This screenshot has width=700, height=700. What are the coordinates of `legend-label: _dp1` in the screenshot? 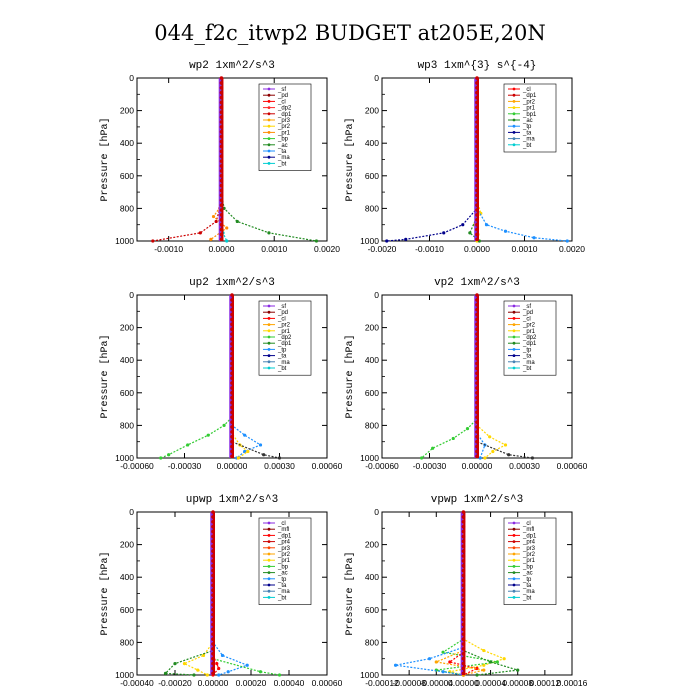 It's located at (529, 344).